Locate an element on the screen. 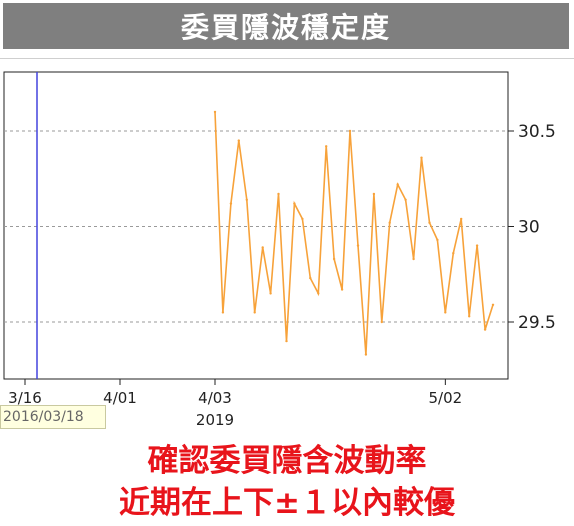 The image size is (574, 526). caption-line-1: 確認委買隱含波動率 is located at coordinates (287, 461).